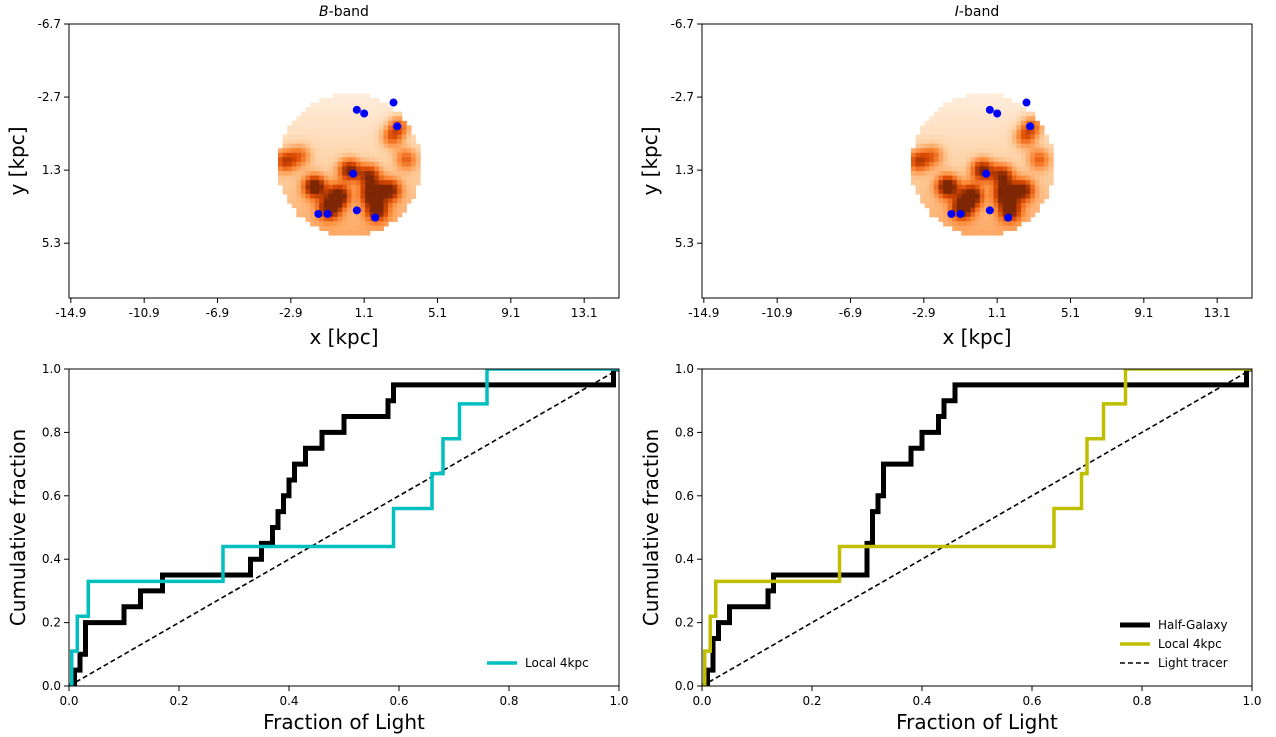 Image resolution: width=1276 pixels, height=737 pixels. Describe the element at coordinates (356, 109) in the screenshot. I see `data-point` at that location.